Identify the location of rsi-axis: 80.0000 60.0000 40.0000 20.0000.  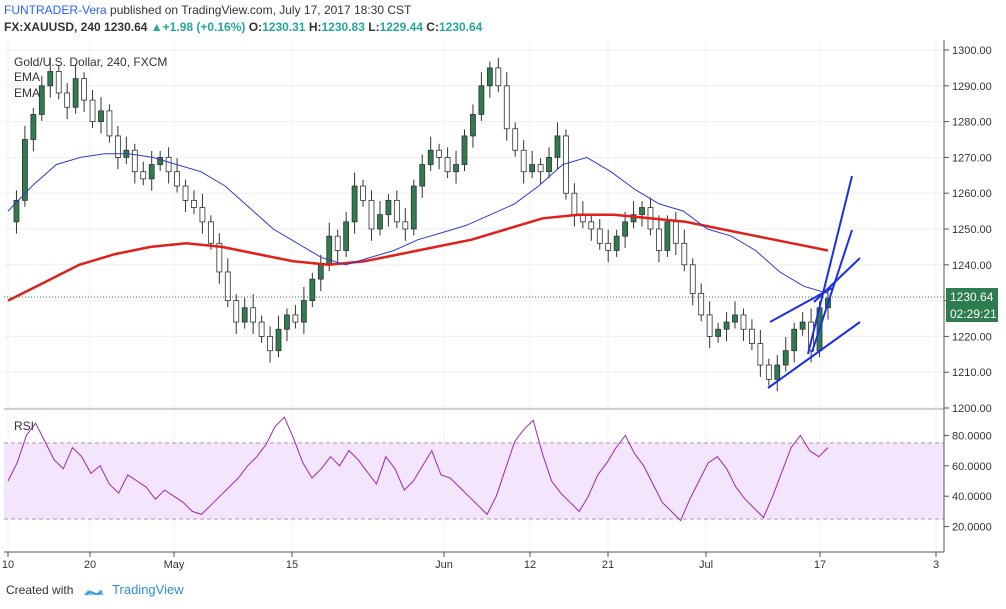
(968, 482).